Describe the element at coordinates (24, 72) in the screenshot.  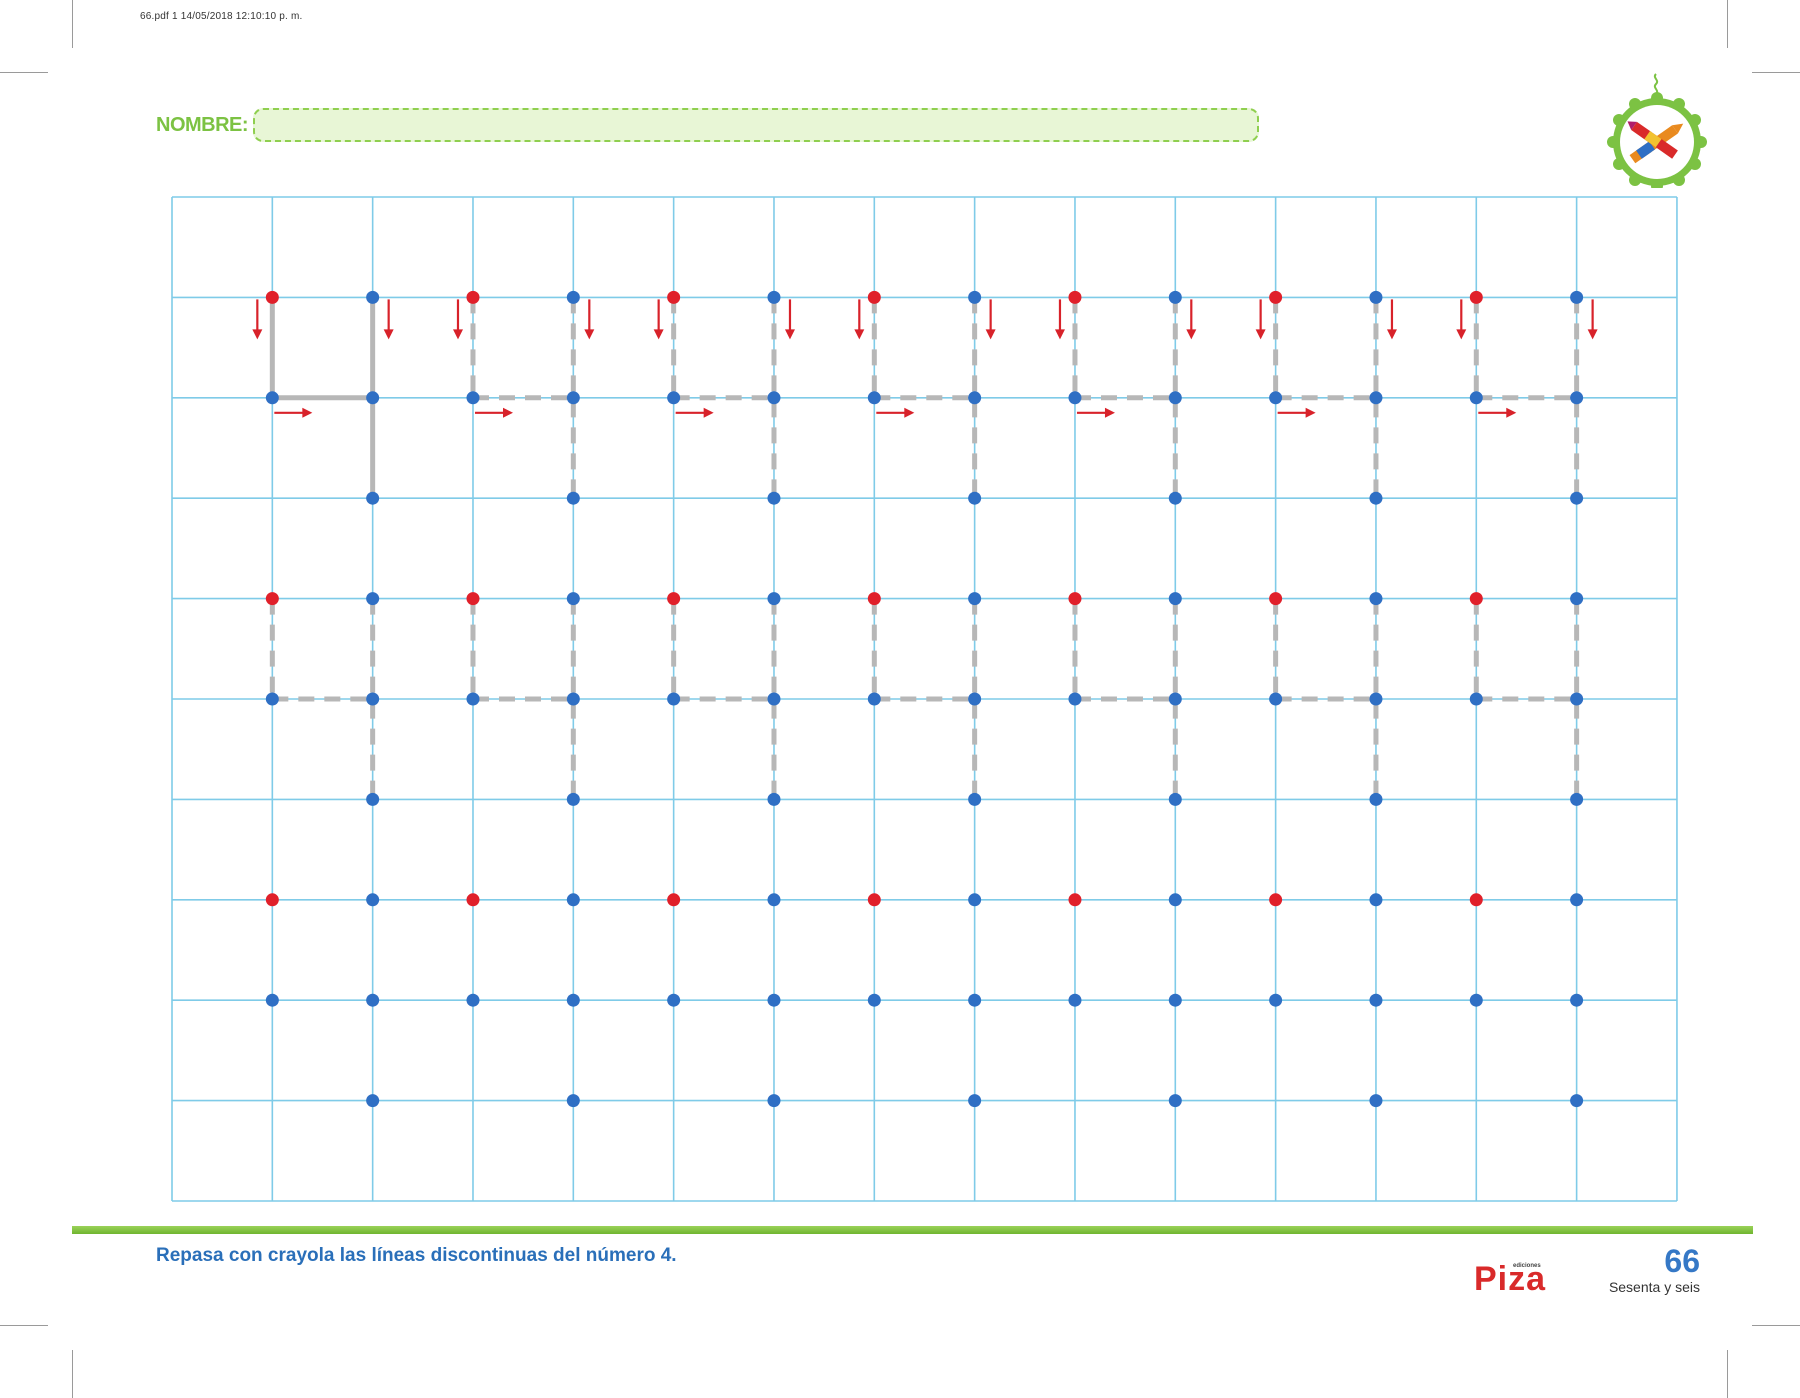
I see `crop-mark-top-left-h` at that location.